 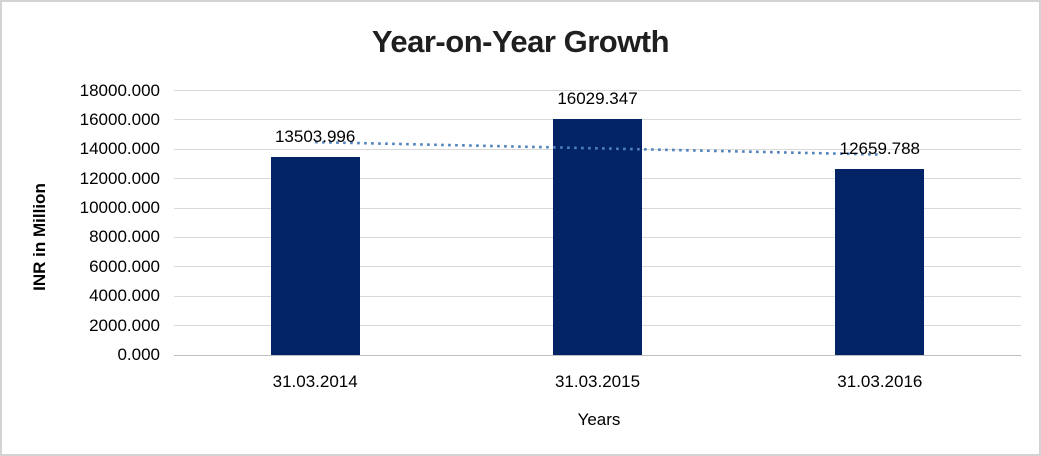 What do you see at coordinates (124, 296) in the screenshot?
I see `y-tick-label: 4000.000` at bounding box center [124, 296].